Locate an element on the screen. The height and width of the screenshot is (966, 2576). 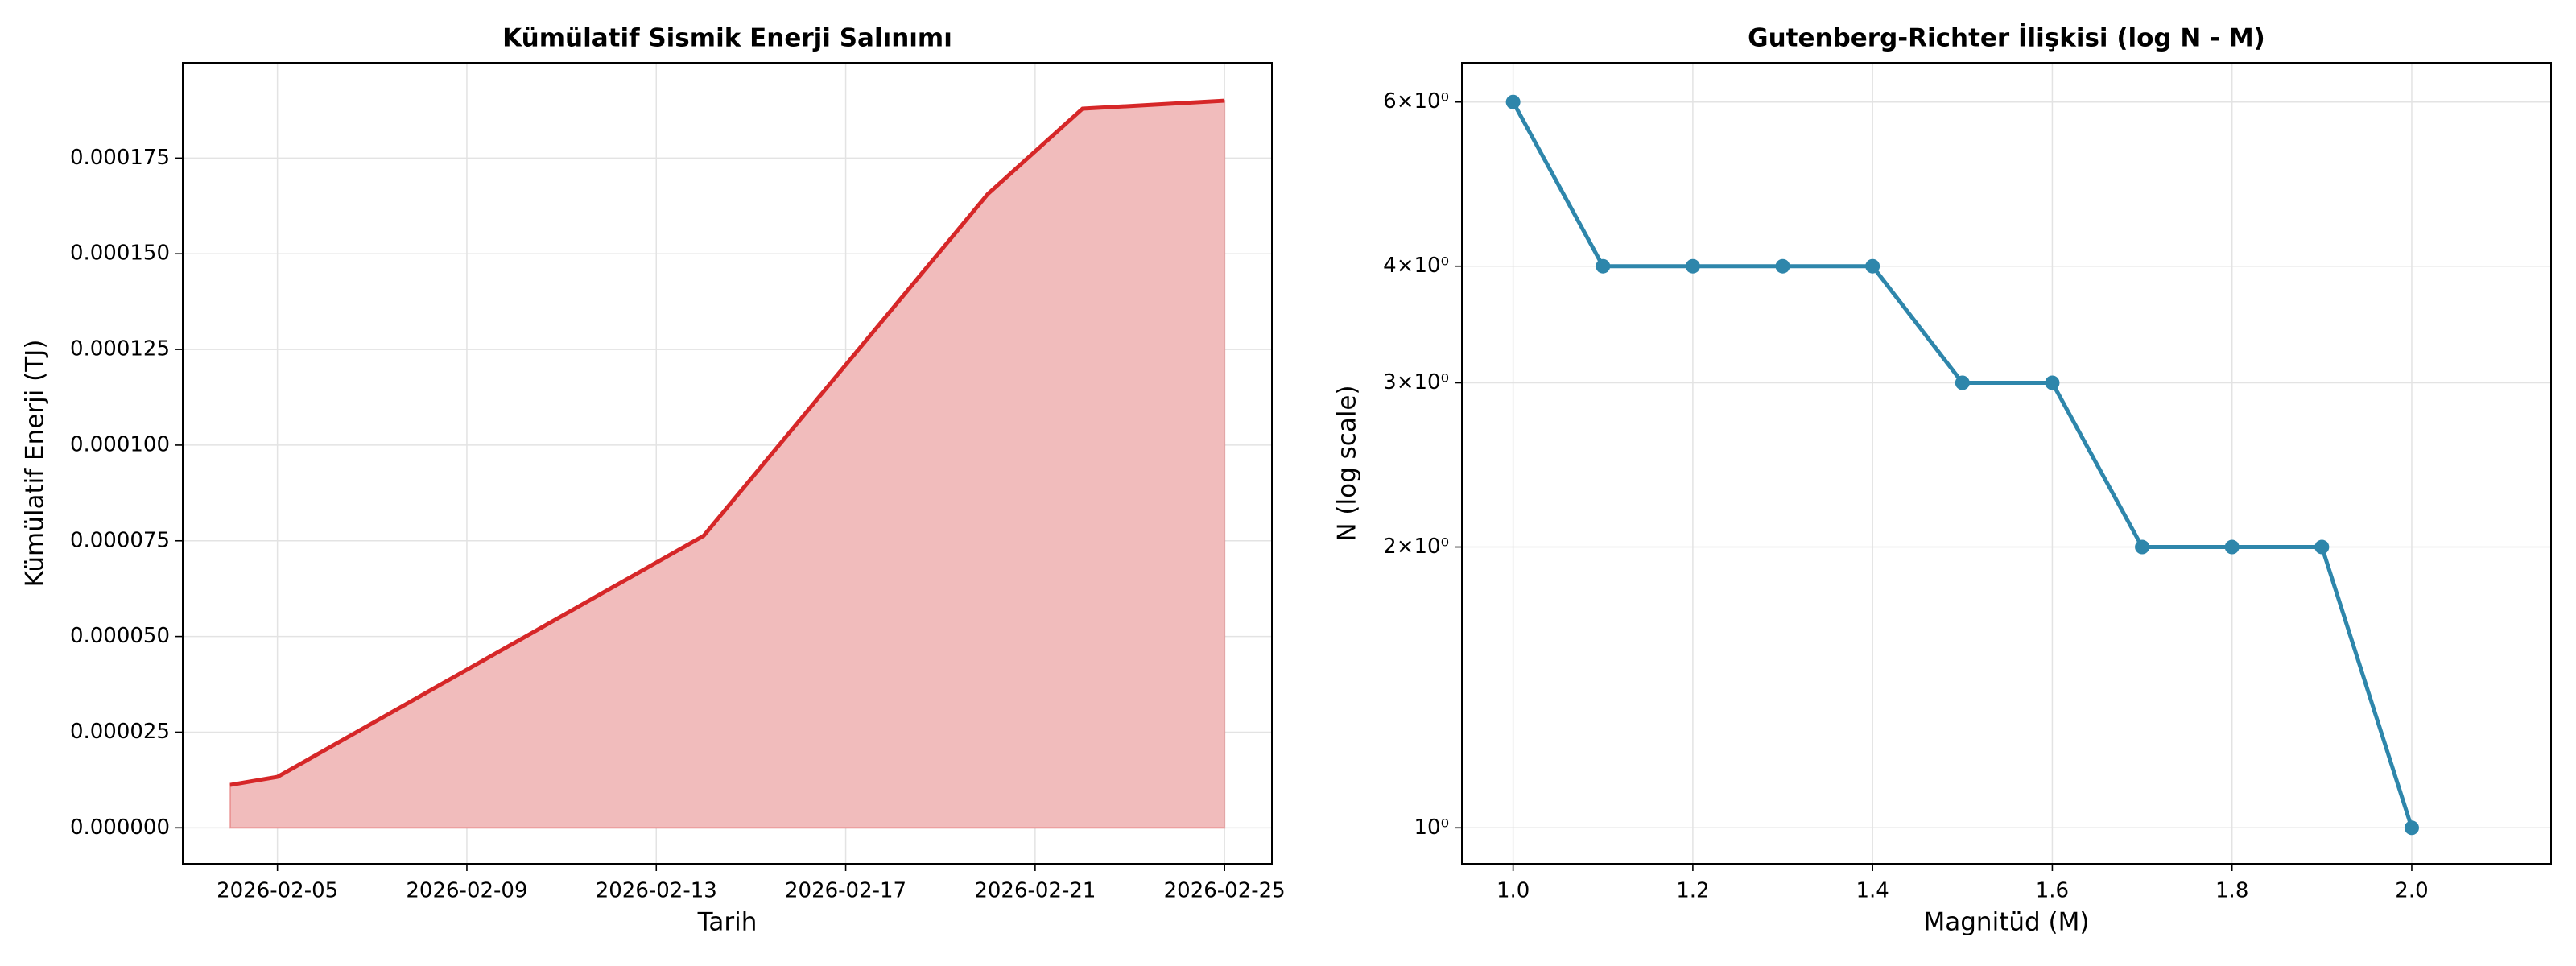
x-tick-label: 2026-02-17 is located at coordinates (845, 891).